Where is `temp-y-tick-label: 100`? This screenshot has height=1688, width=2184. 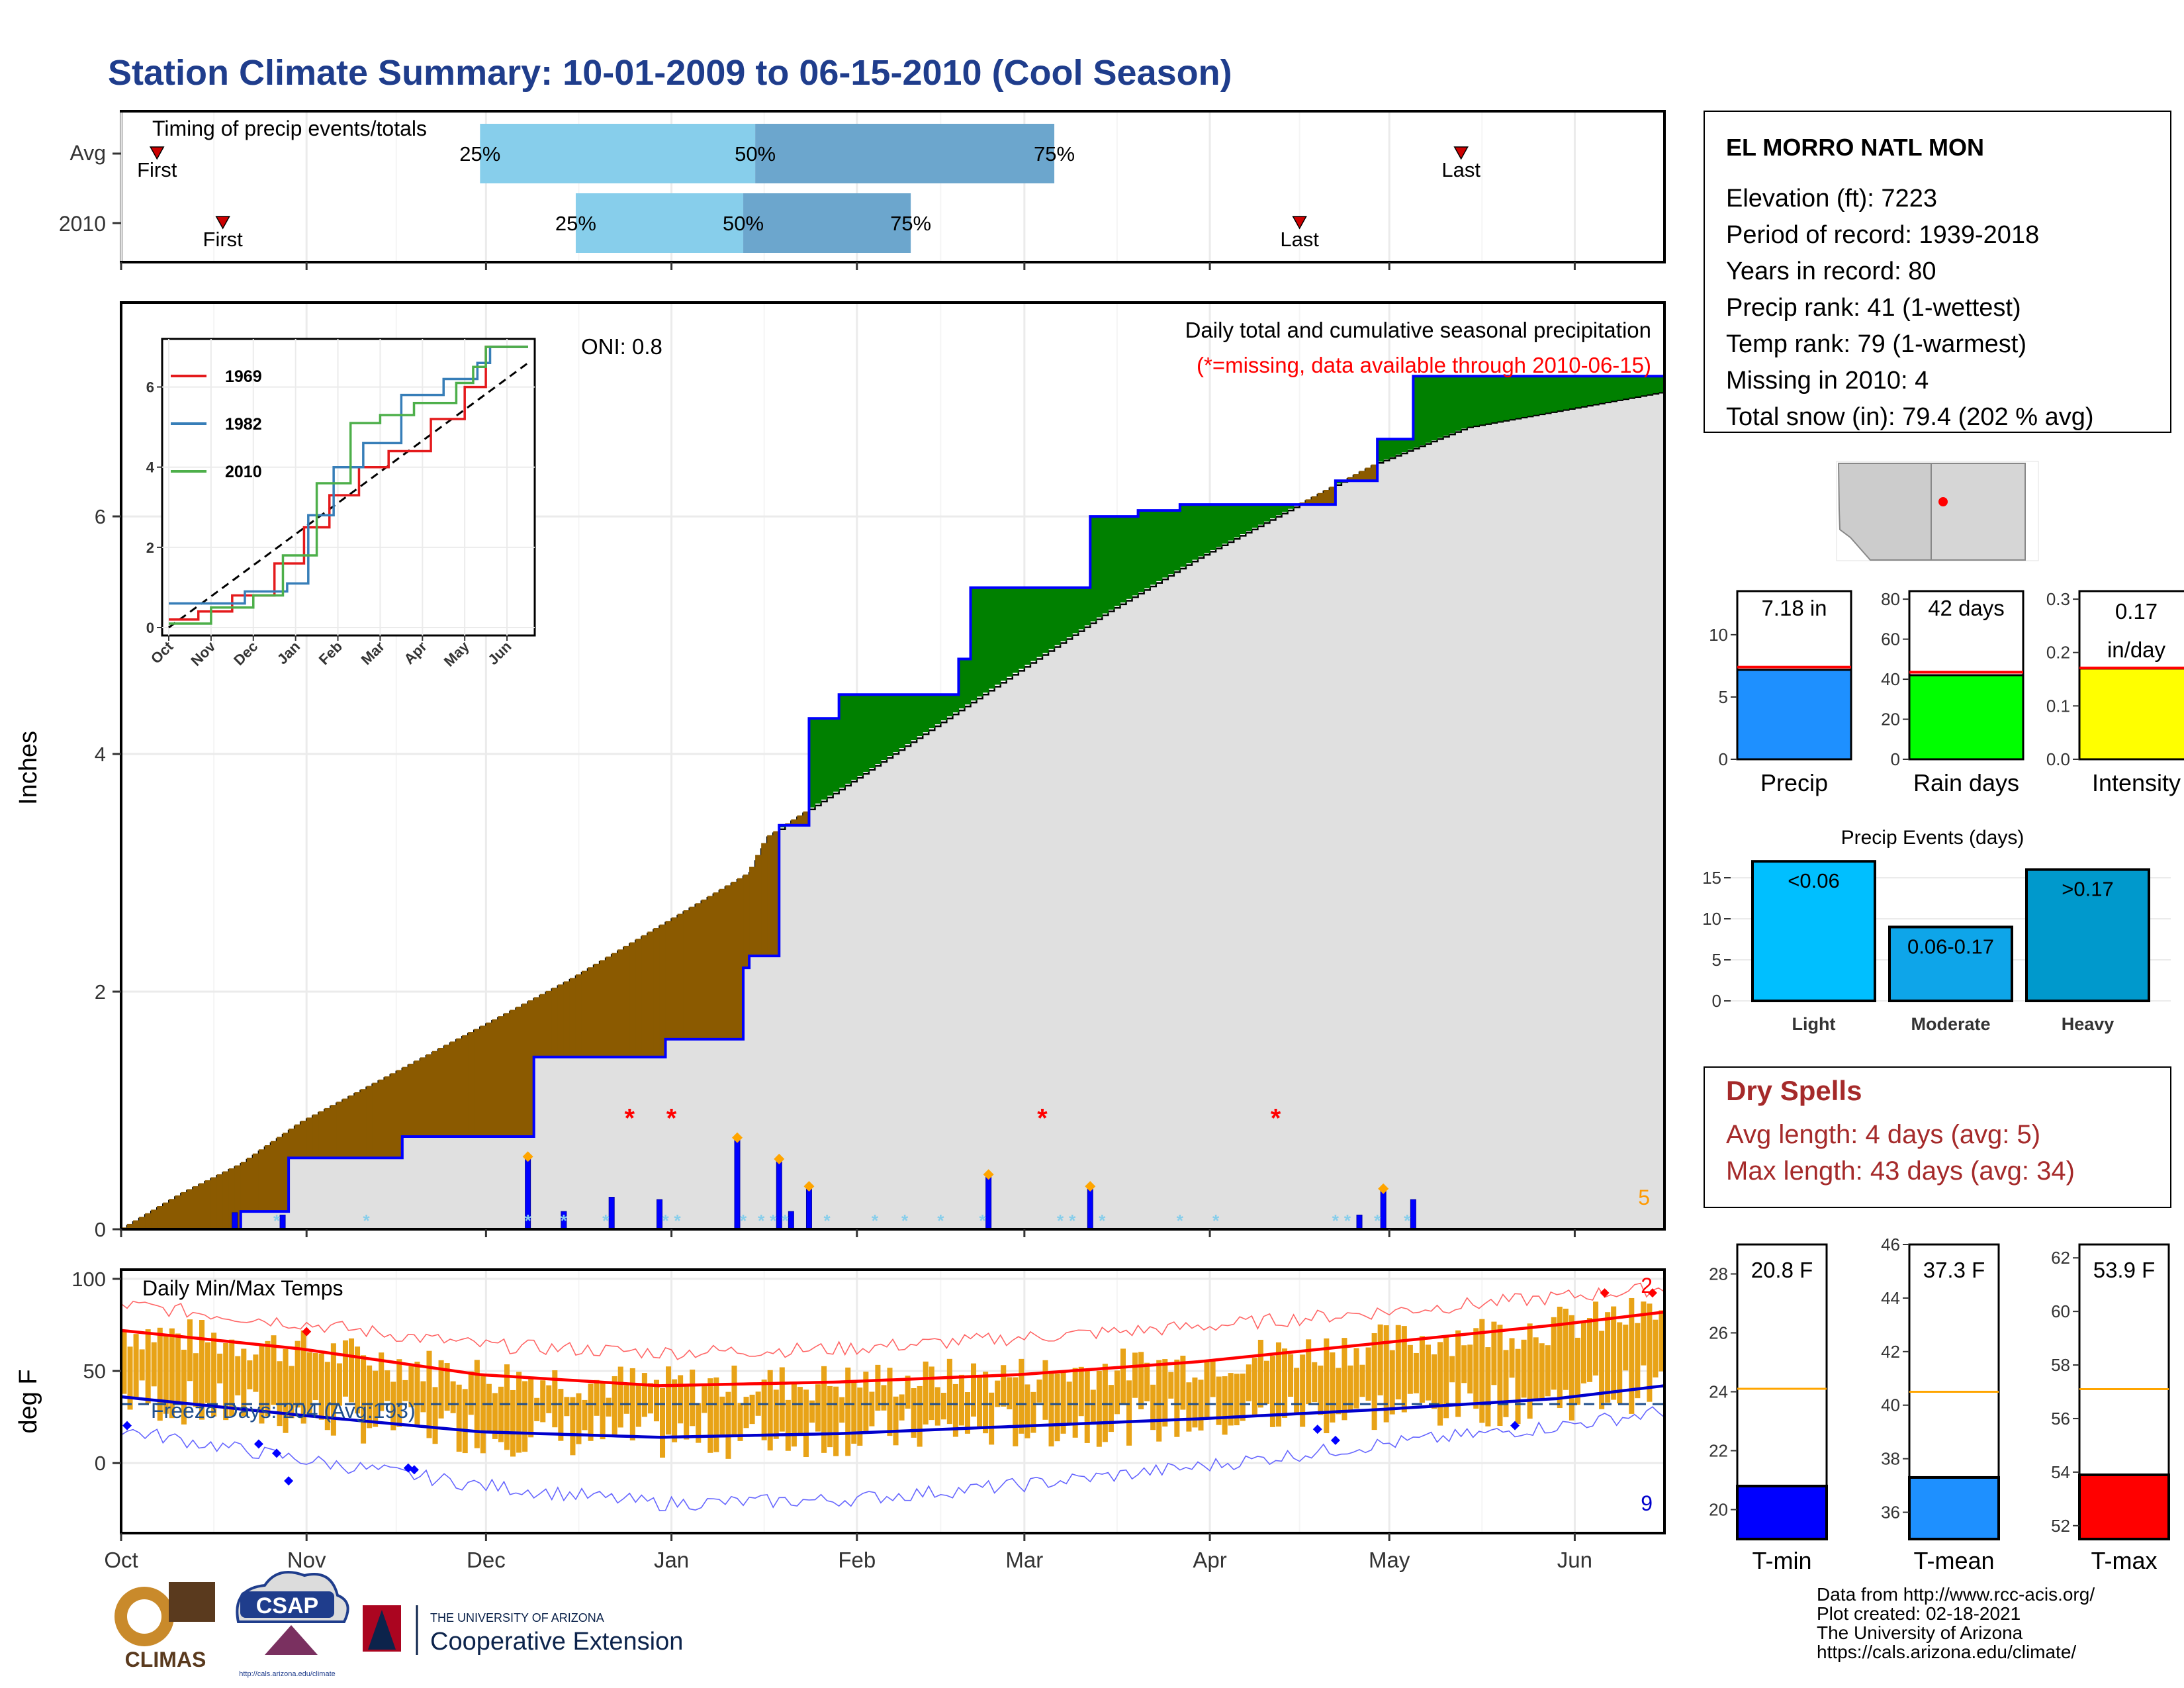
temp-y-tick-label: 100 is located at coordinates (88, 1279).